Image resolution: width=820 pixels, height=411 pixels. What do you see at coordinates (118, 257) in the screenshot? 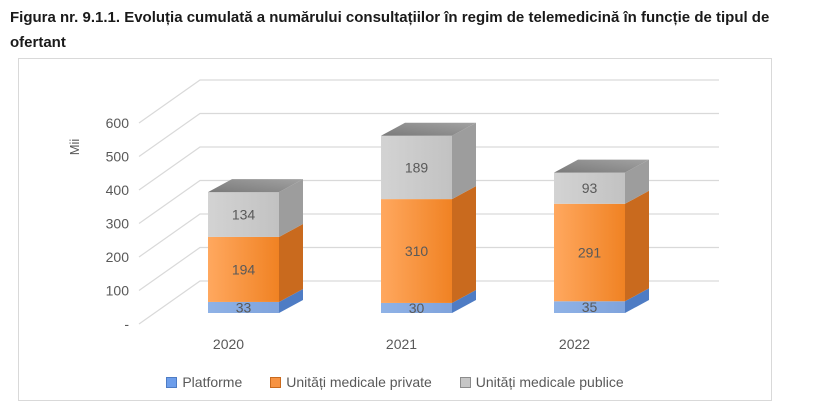
I see `y-tick-label: 200` at bounding box center [118, 257].